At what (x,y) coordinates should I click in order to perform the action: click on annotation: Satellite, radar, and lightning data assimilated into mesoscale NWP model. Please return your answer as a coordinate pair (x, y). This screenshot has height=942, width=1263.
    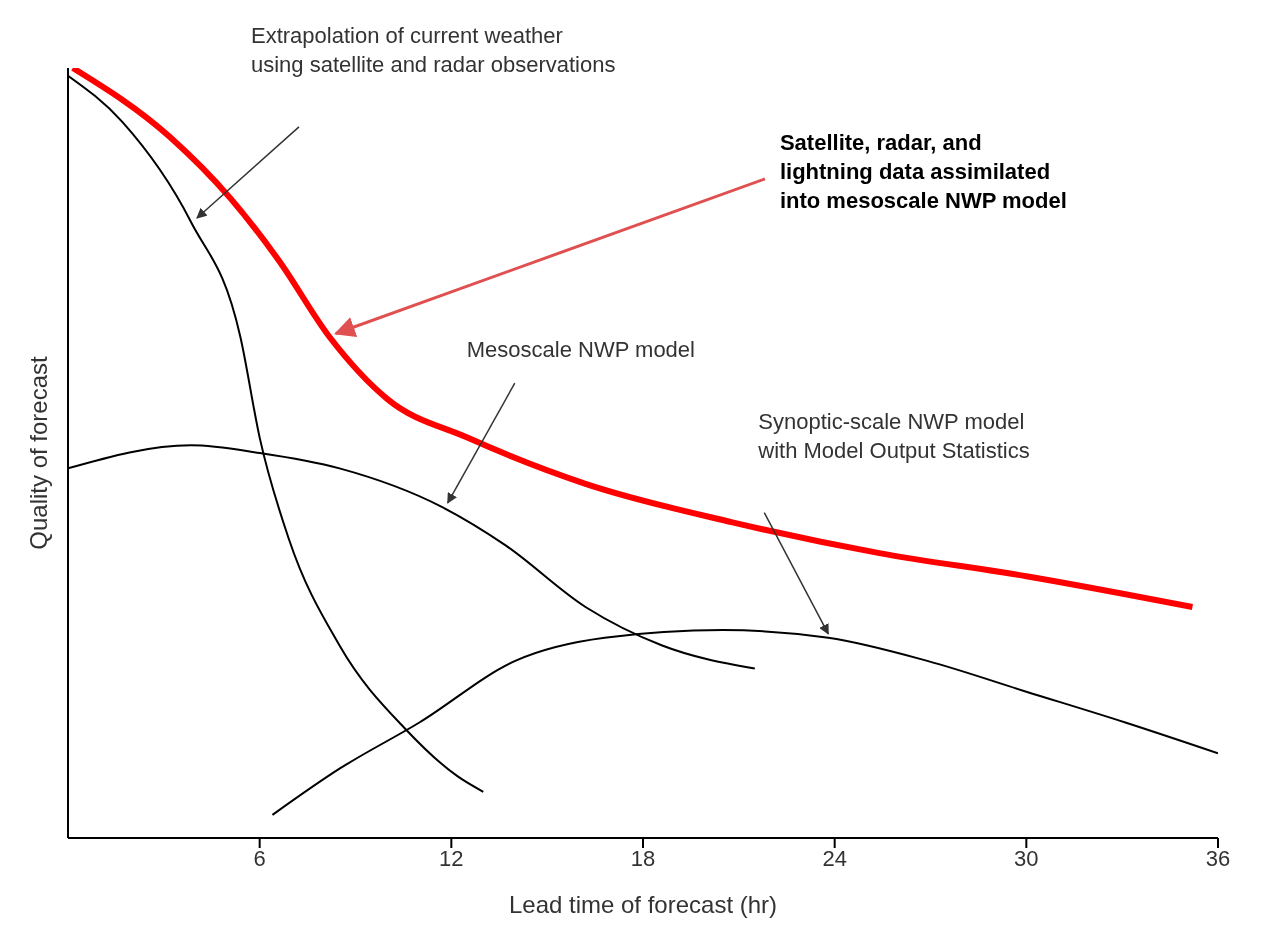
    Looking at the image, I should click on (923, 171).